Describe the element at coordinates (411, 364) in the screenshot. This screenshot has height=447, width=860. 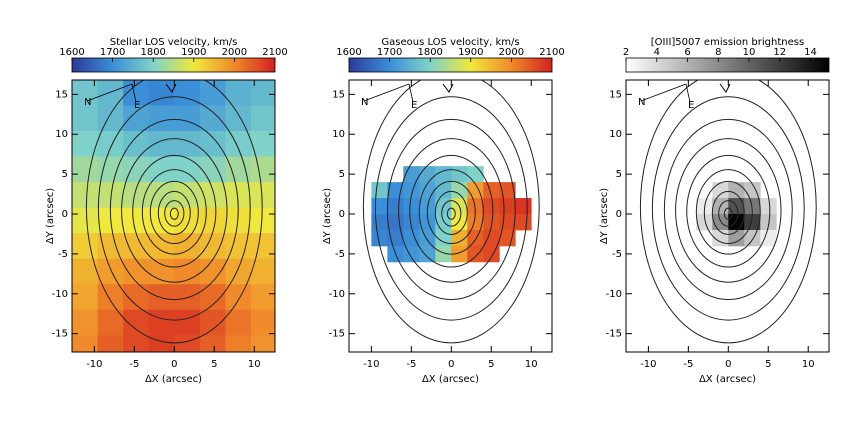
I see `x-tick-label: -5` at that location.